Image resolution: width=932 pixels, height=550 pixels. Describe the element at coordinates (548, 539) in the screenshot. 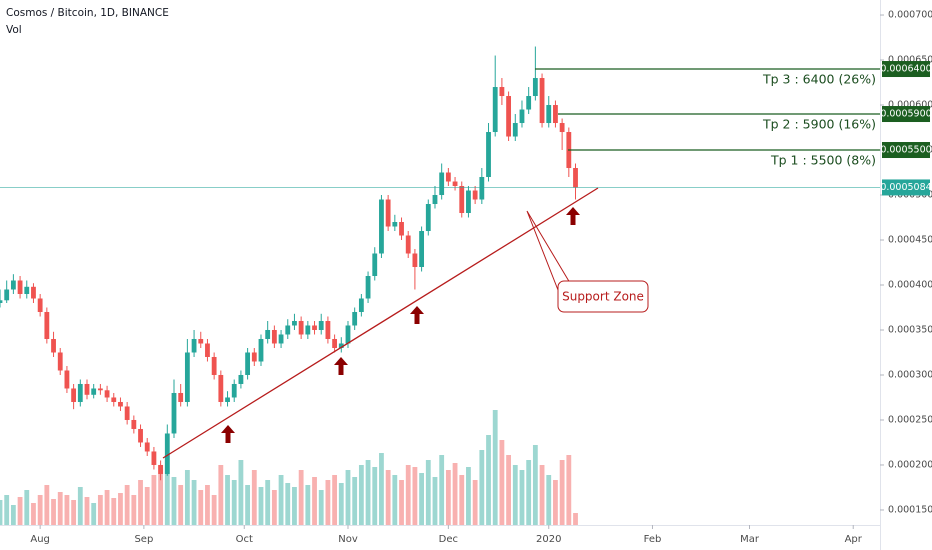

I see `x-tick-label: 2020` at that location.